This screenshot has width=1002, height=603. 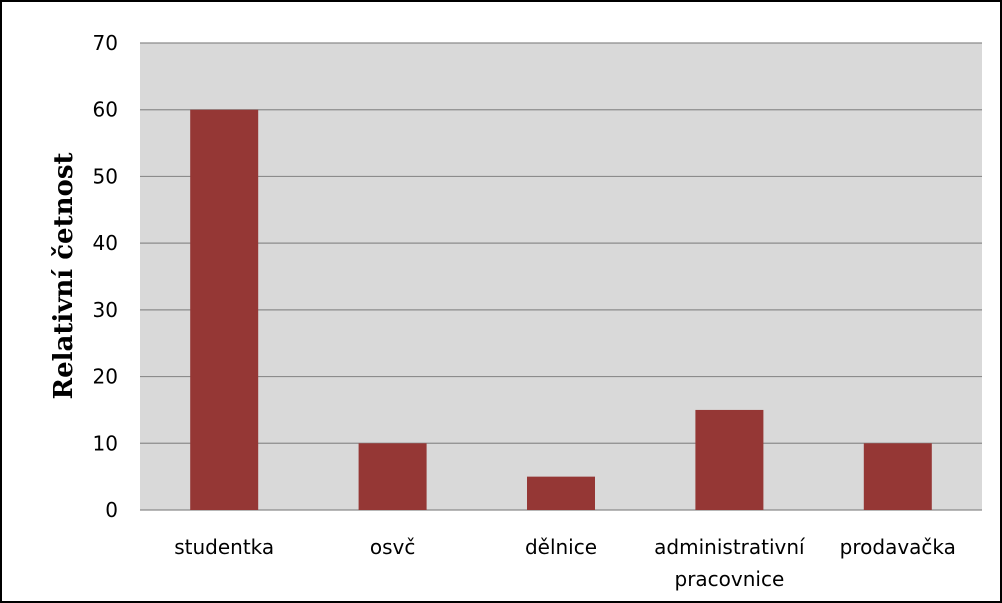 I want to click on x-category-label-line: osvč, so click(x=393, y=547).